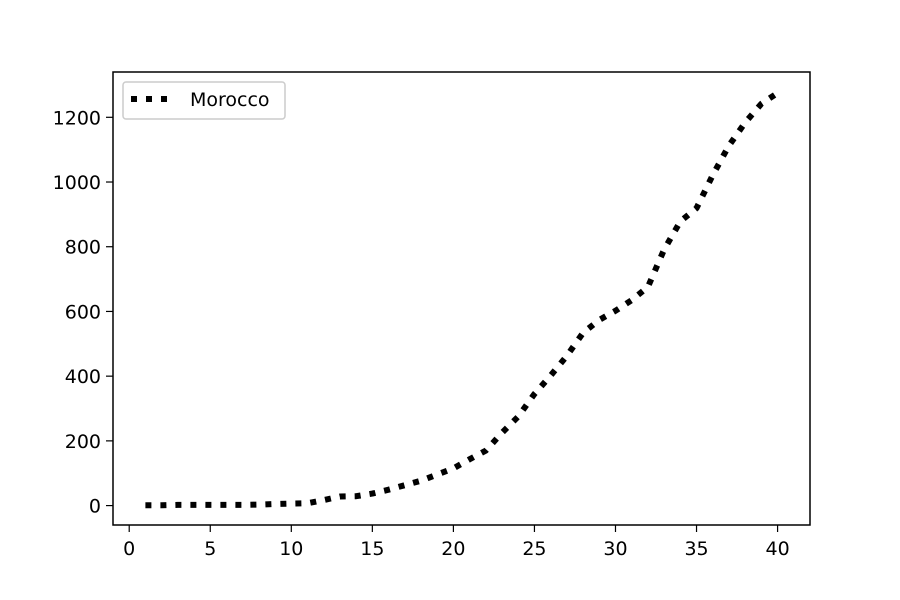  What do you see at coordinates (534, 549) in the screenshot?
I see `x-tick-label: 25` at bounding box center [534, 549].